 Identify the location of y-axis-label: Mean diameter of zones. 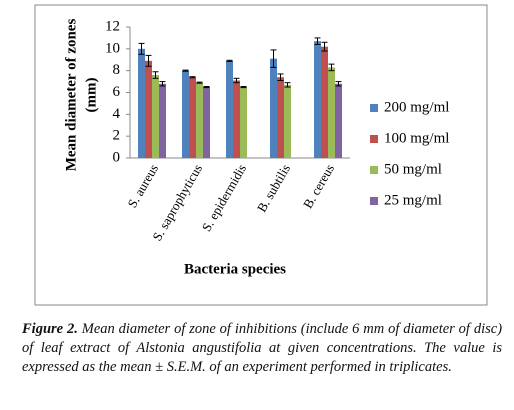
(71, 95).